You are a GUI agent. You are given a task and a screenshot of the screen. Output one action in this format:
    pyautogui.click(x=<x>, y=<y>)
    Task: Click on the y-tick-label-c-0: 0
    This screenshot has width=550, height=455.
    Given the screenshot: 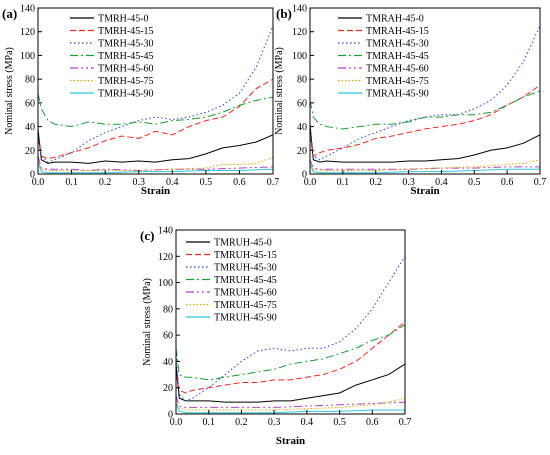 What is the action you would take?
    pyautogui.click(x=170, y=415)
    